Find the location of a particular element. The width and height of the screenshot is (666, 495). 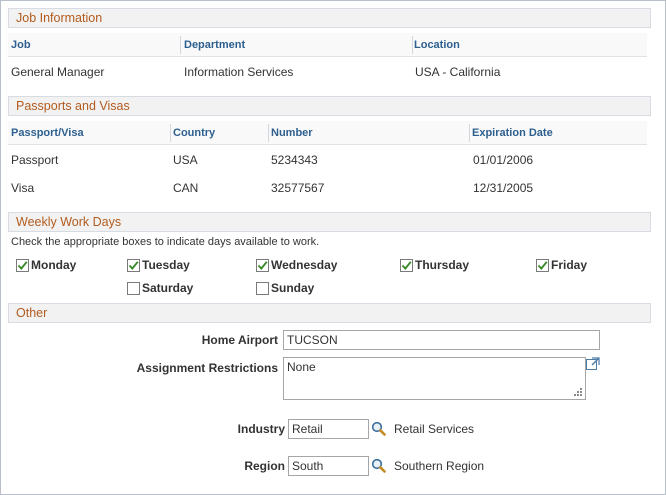

col-passport-visa: Passport/Visa is located at coordinates (47, 133).